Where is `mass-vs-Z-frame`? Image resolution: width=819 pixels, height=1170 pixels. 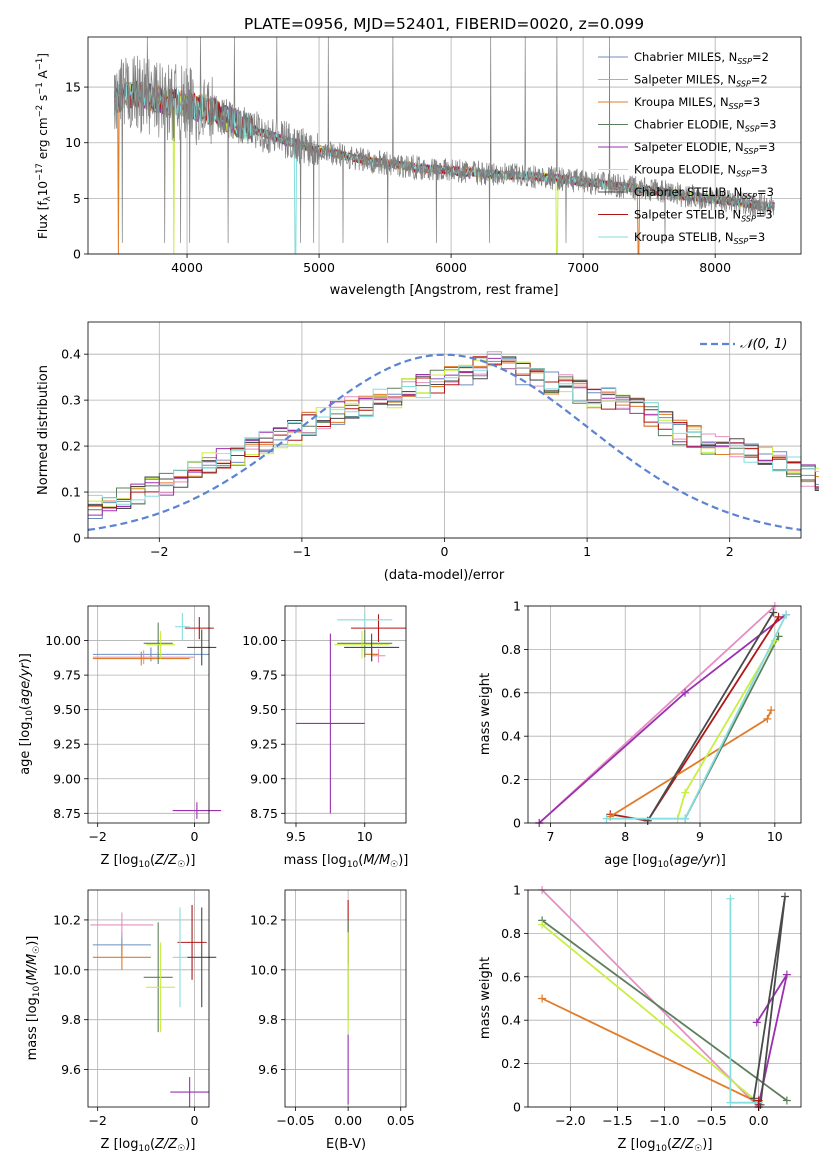
mass-vs-Z-frame is located at coordinates (148, 998).